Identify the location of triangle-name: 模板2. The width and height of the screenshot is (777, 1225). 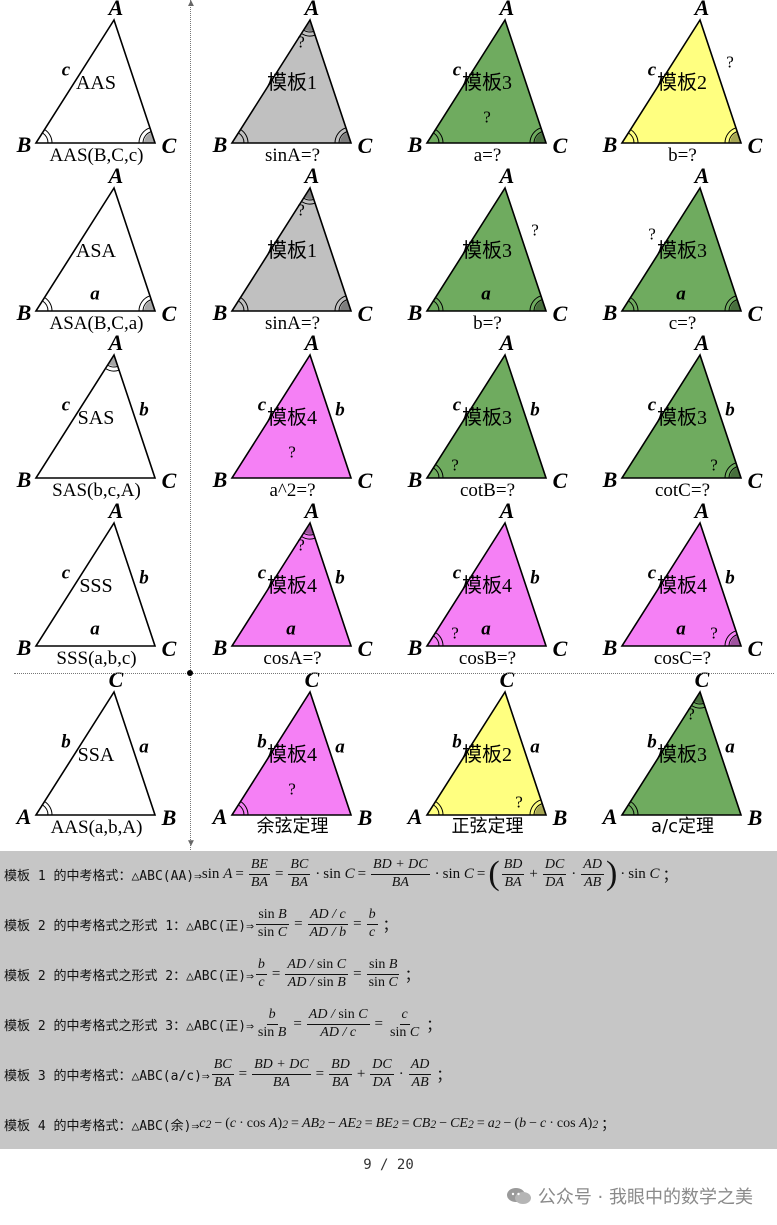
(487, 755).